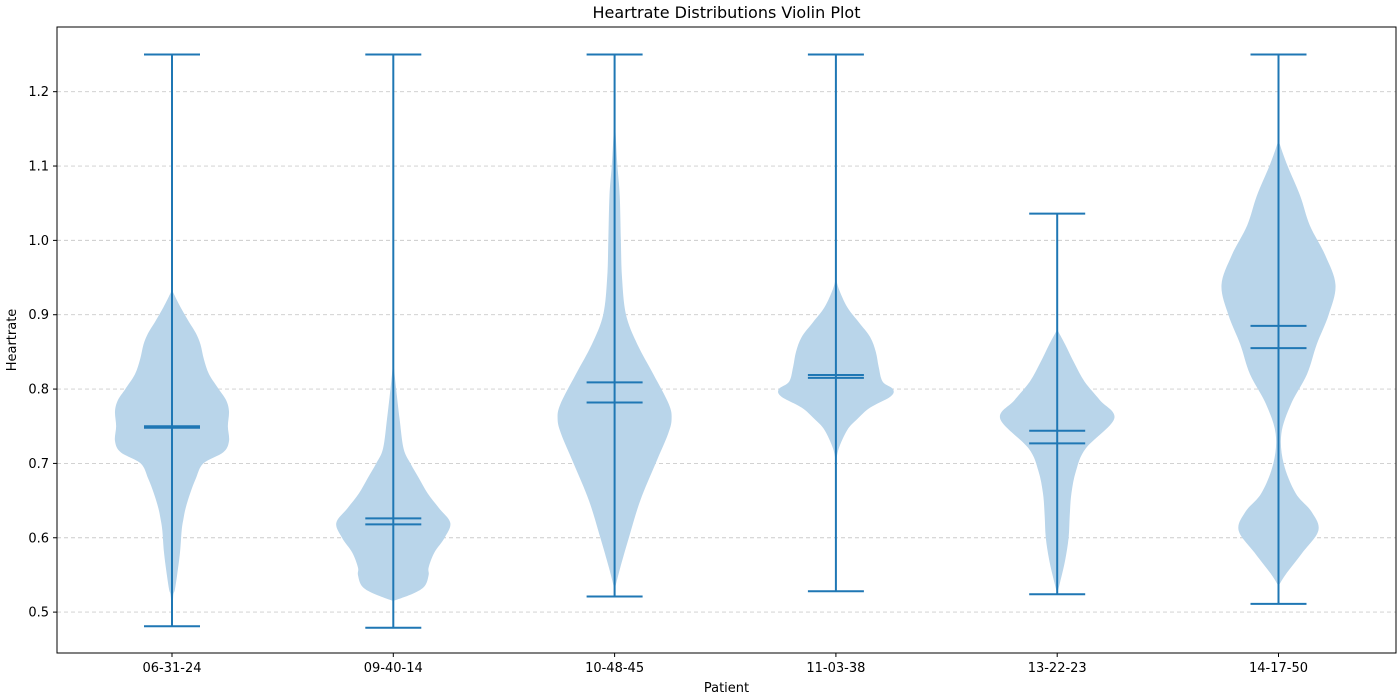 This screenshot has width=1400, height=700. What do you see at coordinates (726, 688) in the screenshot?
I see `x-axis-label: Patient` at bounding box center [726, 688].